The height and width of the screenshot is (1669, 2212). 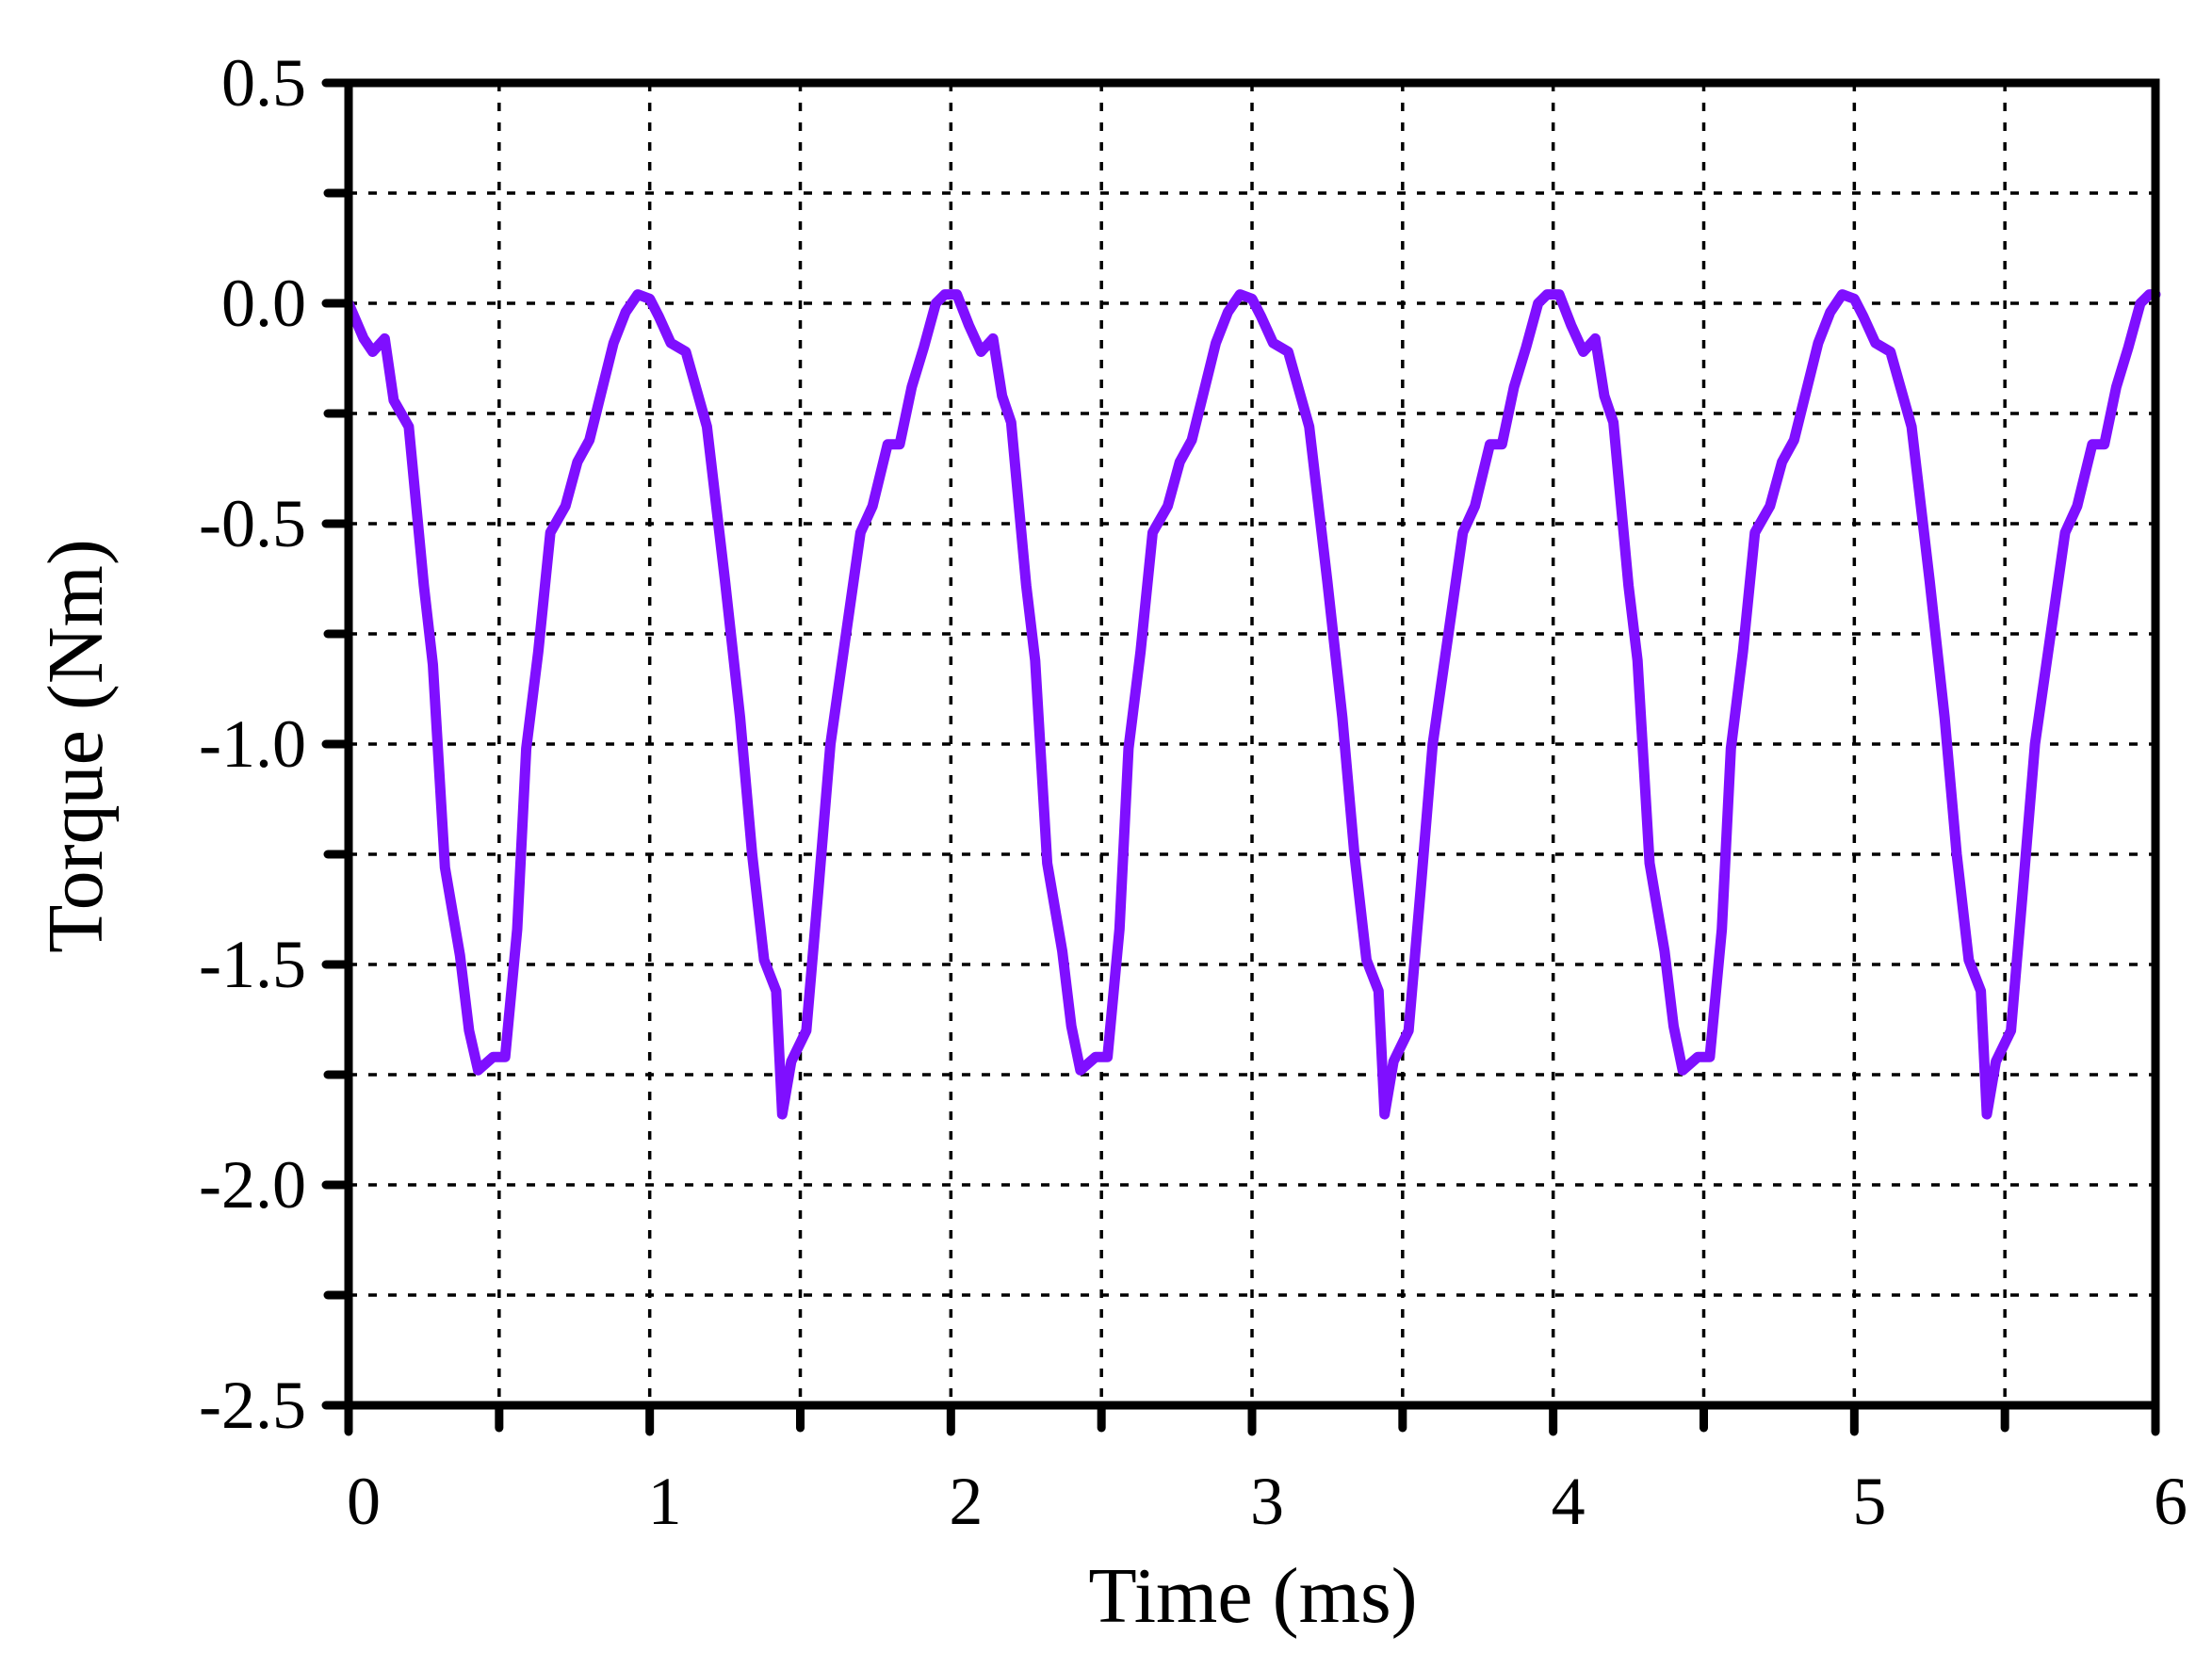 I want to click on x-tick-label: 1, so click(x=665, y=1501).